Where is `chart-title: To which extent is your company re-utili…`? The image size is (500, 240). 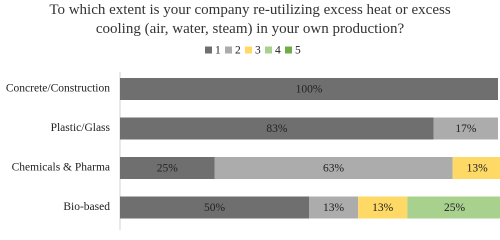 chart-title: To which extent is your company re-utili… is located at coordinates (250, 19).